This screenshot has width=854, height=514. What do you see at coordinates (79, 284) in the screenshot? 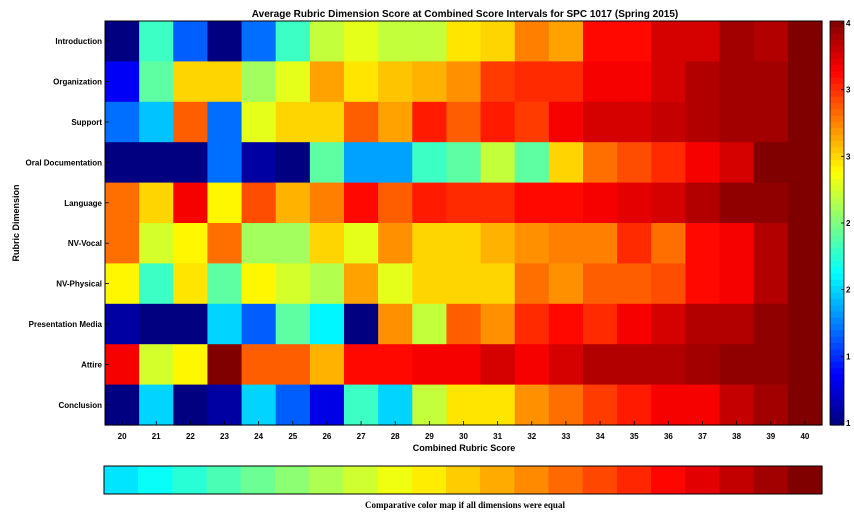
I see `y-tick-label: NV-Physical` at bounding box center [79, 284].